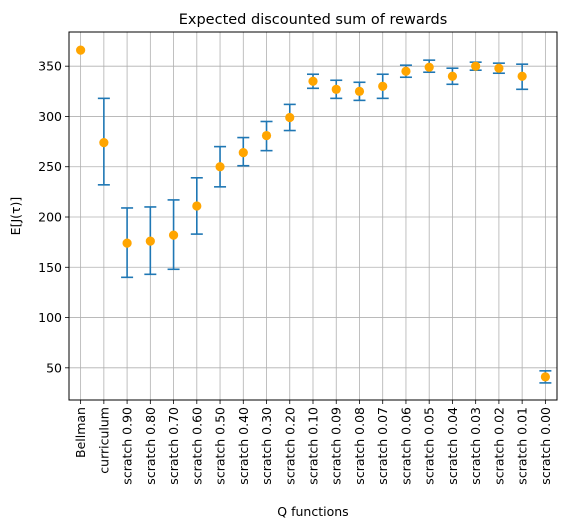  I want to click on x-tick-label: scratch 0.90, so click(127, 446).